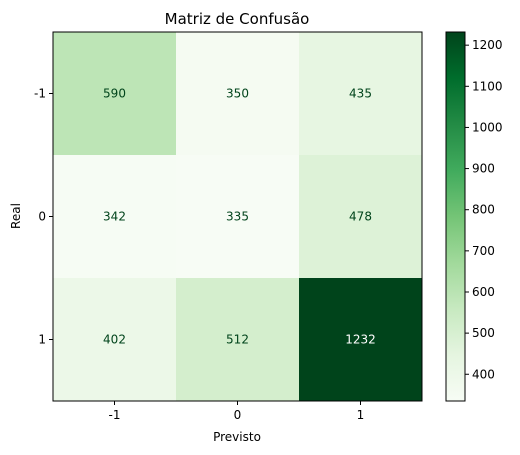  I want to click on cell-value-r2-c1: 512, so click(237, 340).